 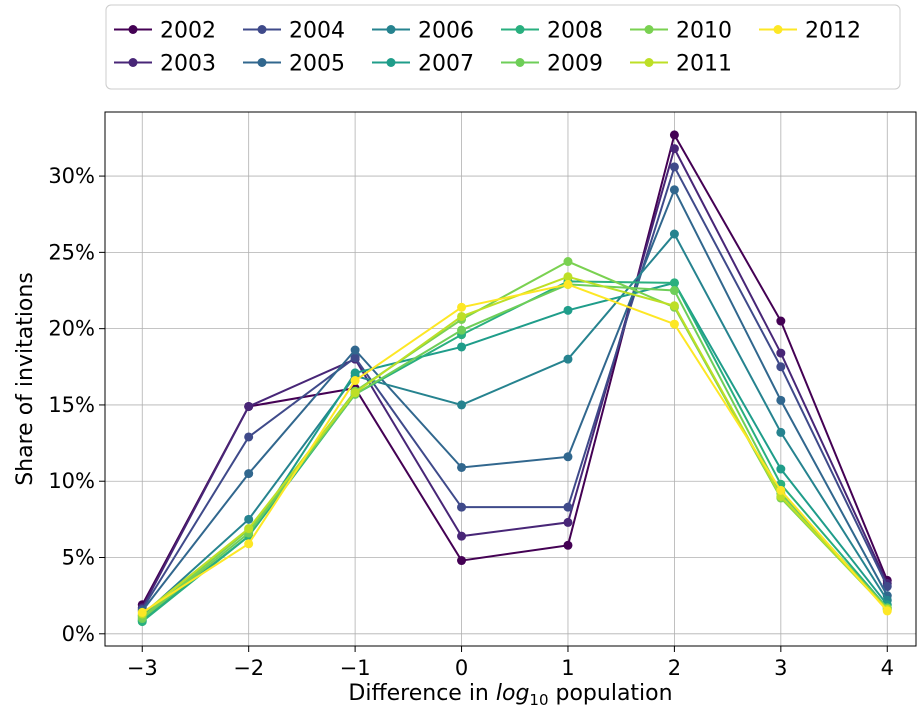 What do you see at coordinates (78, 634) in the screenshot?
I see `y-tick-label: 0%` at bounding box center [78, 634].